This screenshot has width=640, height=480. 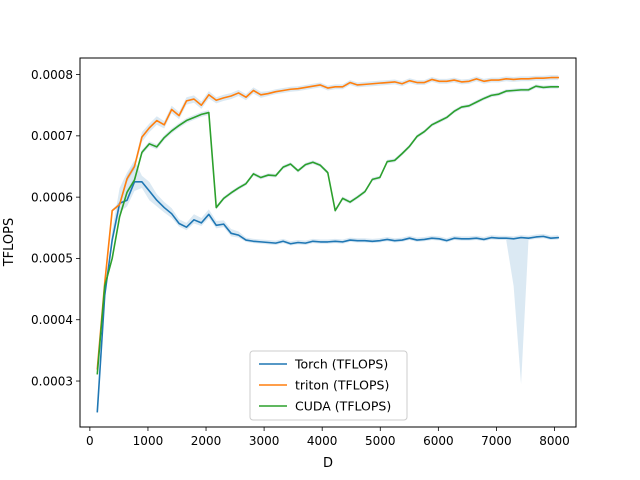 I want to click on x-tick-label: 8000, so click(x=554, y=441).